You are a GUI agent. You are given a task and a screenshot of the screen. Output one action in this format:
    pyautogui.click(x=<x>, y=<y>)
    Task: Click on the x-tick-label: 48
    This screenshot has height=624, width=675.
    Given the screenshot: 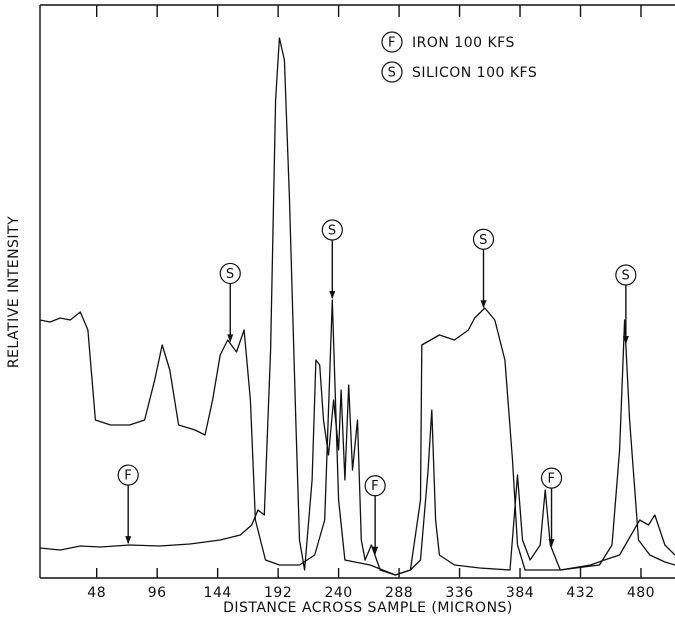 What is the action you would take?
    pyautogui.click(x=96, y=593)
    